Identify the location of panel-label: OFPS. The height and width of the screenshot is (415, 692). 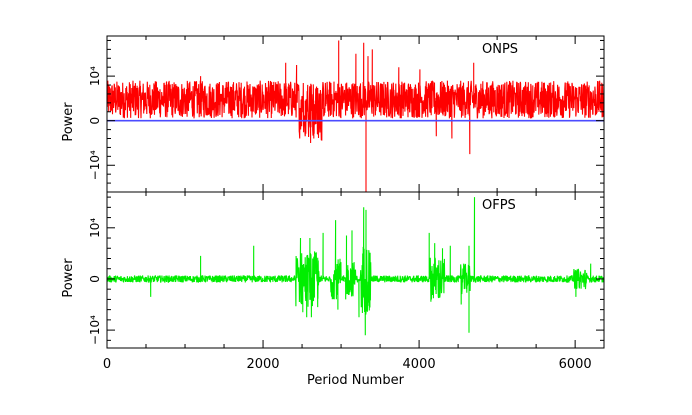
(499, 205).